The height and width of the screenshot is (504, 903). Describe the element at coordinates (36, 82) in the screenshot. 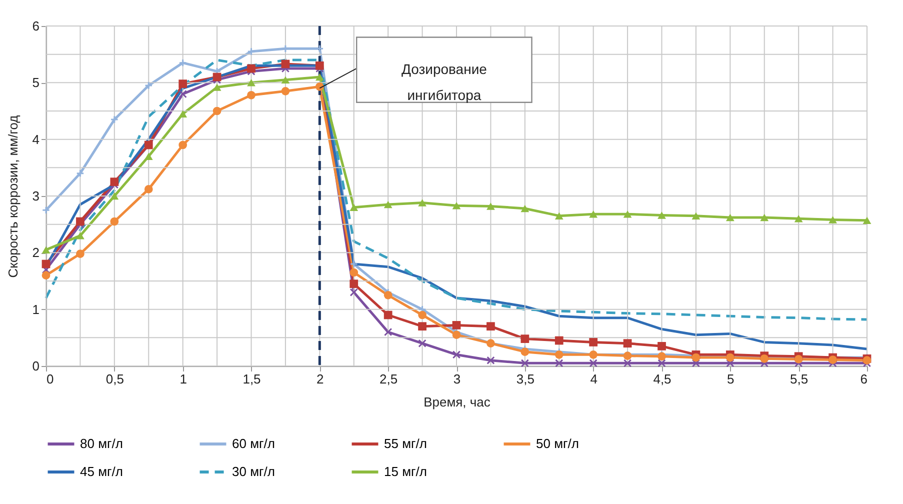

I see `y-tick-label: 5` at that location.